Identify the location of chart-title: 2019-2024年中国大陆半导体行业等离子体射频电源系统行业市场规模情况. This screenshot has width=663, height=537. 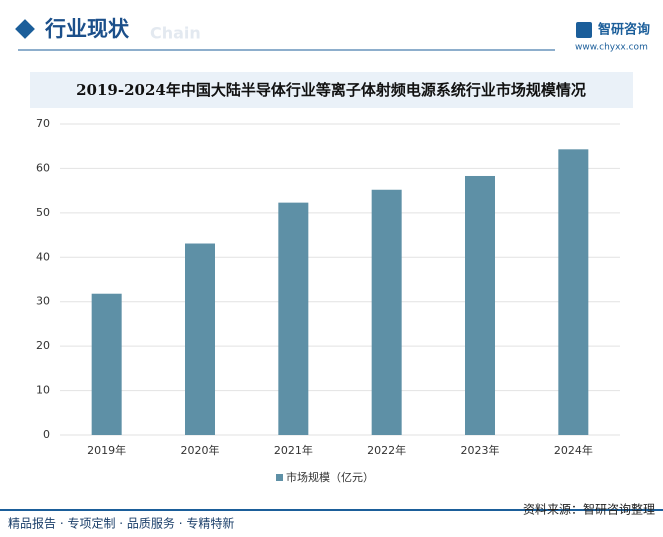
(331, 90).